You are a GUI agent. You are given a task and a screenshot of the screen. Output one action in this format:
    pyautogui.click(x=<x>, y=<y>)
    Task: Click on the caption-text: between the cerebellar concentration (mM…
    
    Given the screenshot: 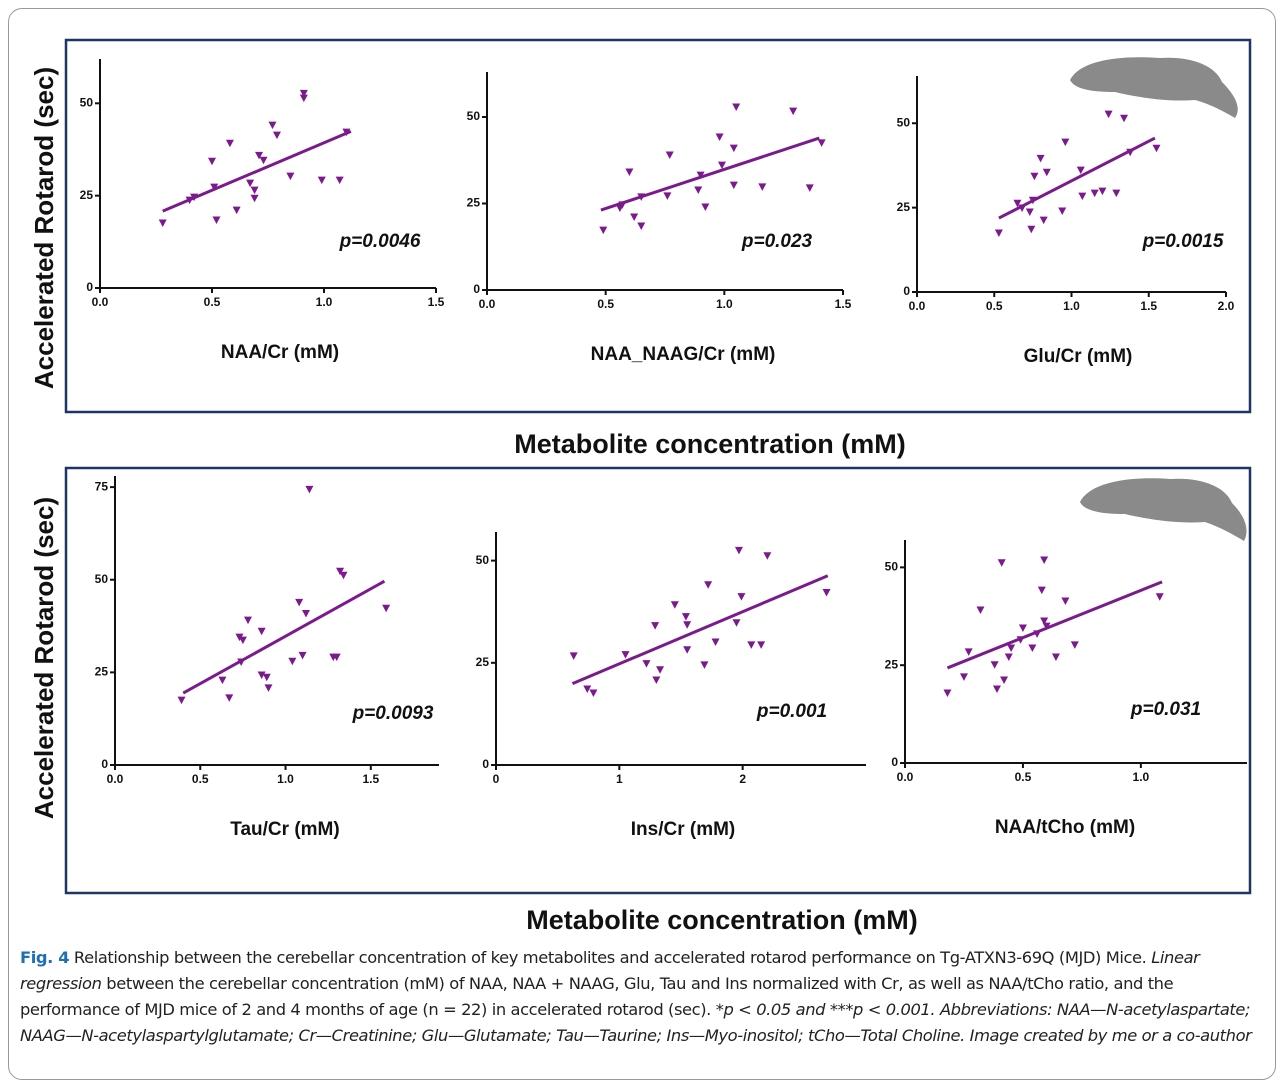 What is the action you would take?
    pyautogui.click(x=597, y=996)
    